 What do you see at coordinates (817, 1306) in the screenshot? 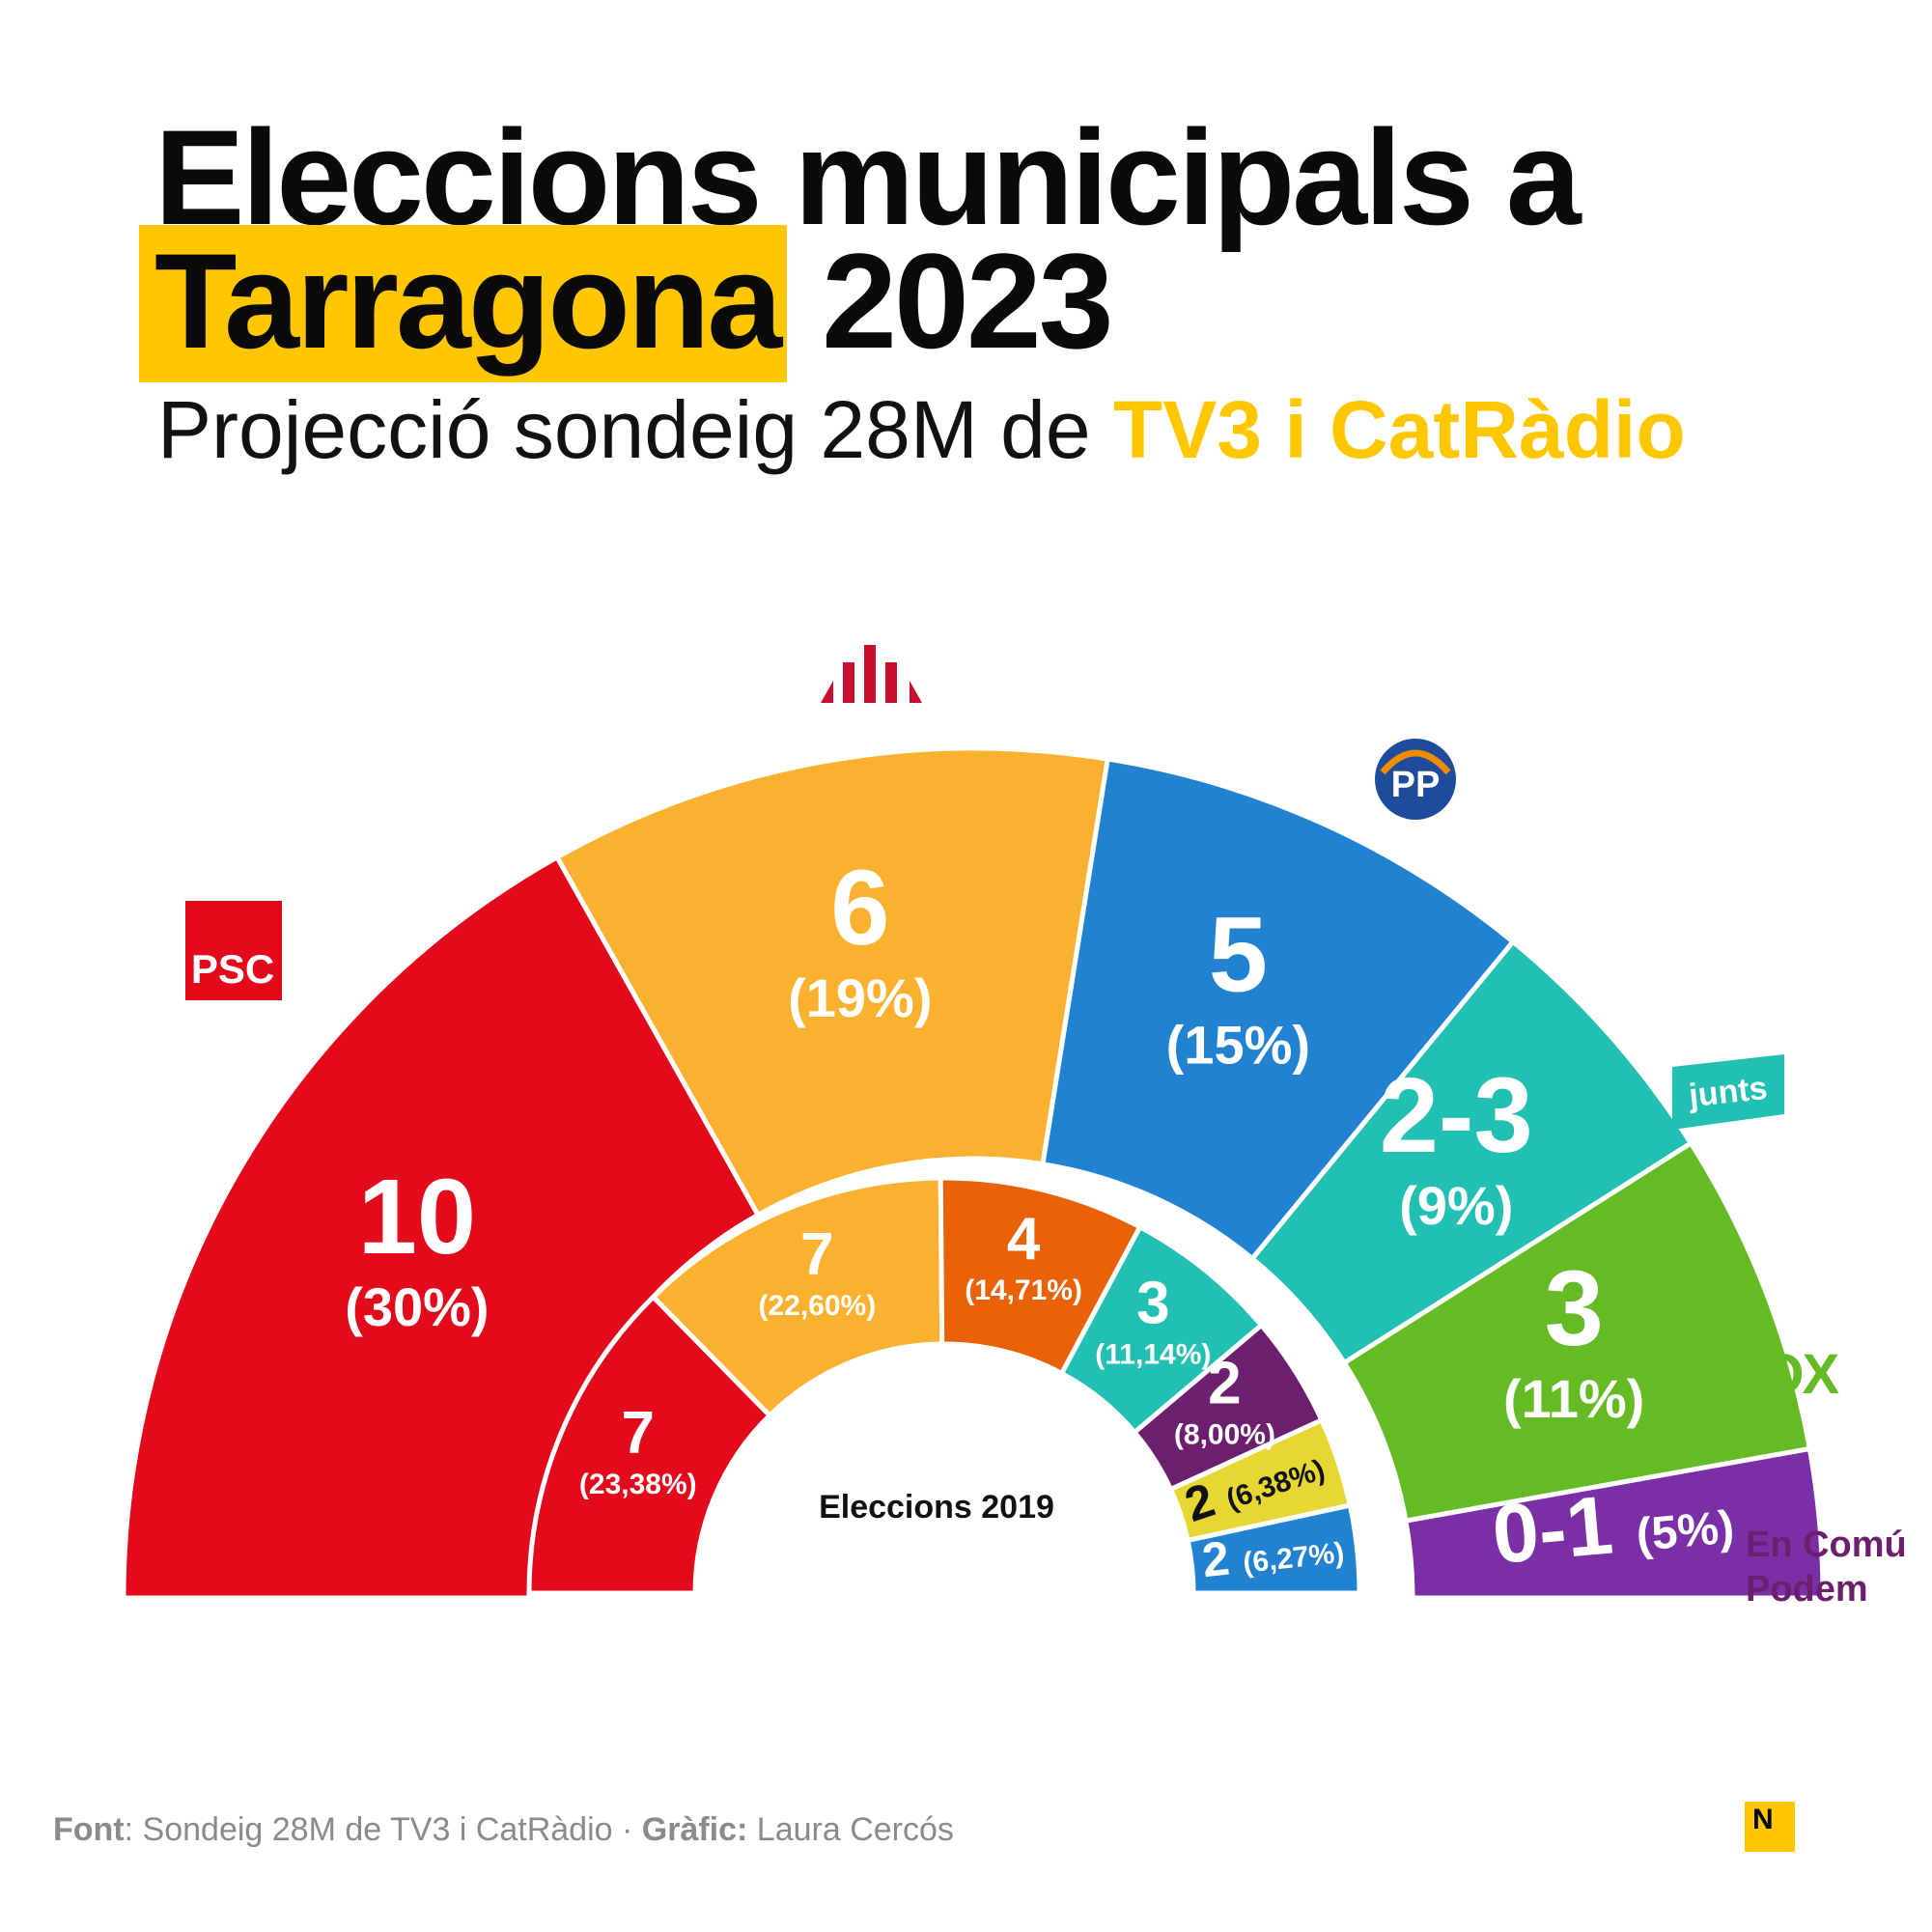
I see `inner-pct-erc: (22,60%)` at bounding box center [817, 1306].